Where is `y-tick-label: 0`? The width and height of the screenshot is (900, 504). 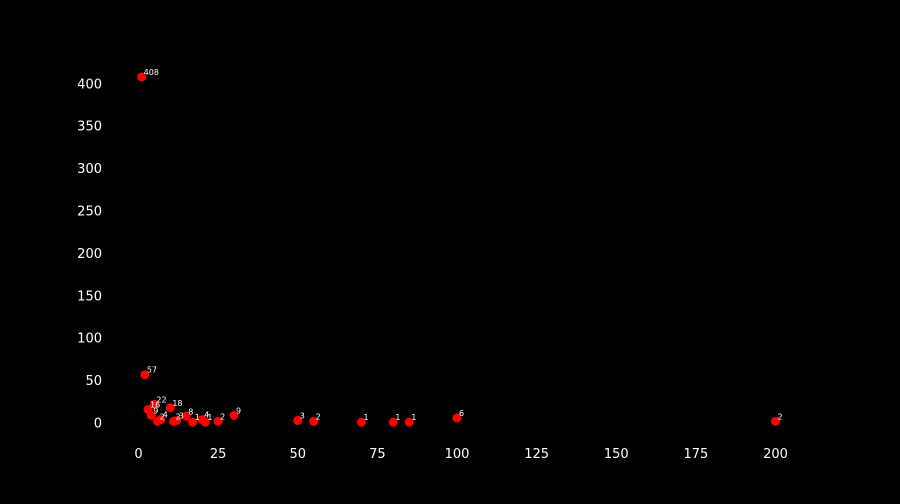
y-tick-label: 0 is located at coordinates (98, 424).